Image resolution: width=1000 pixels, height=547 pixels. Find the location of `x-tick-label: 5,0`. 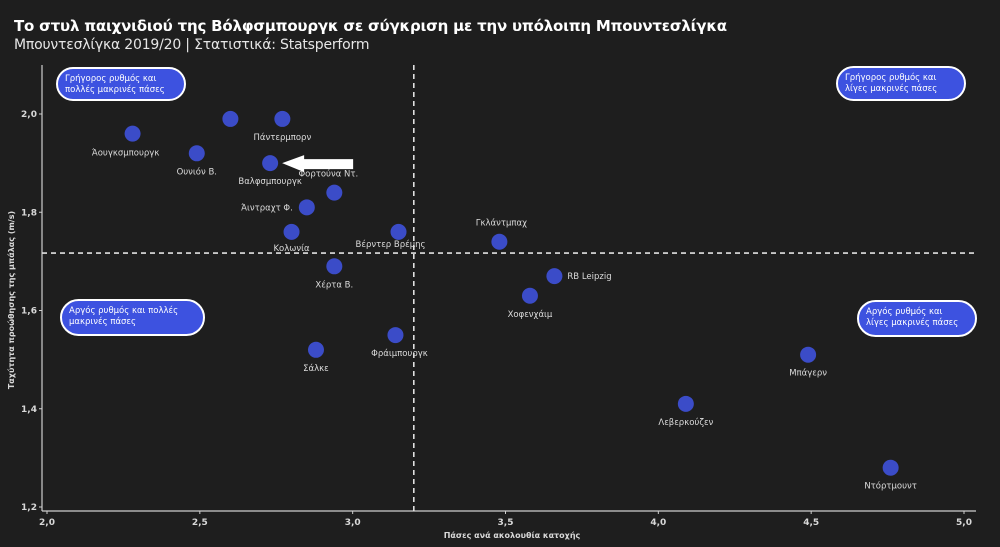

x-tick-label: 5,0 is located at coordinates (964, 523).